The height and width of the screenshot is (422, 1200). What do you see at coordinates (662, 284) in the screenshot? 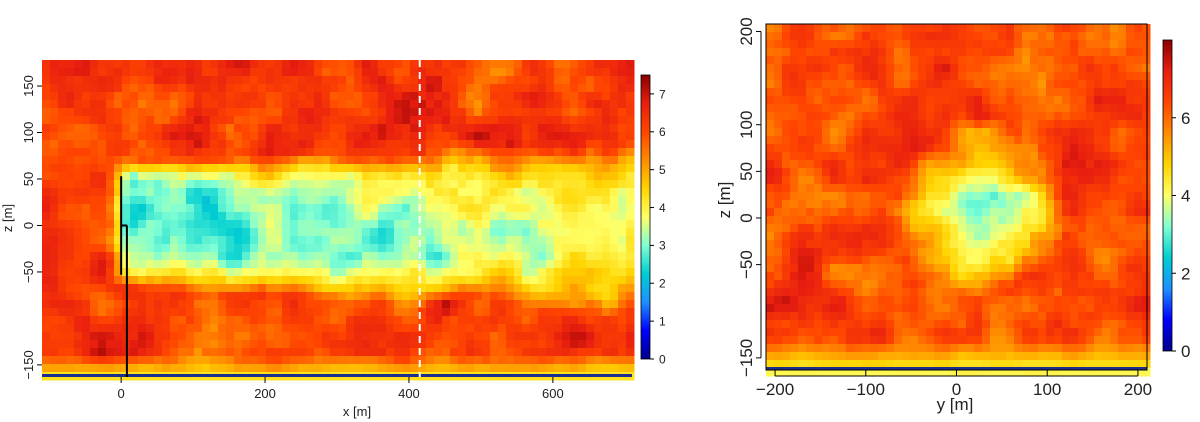
I see `colorbar-tick-label: 2` at bounding box center [662, 284].